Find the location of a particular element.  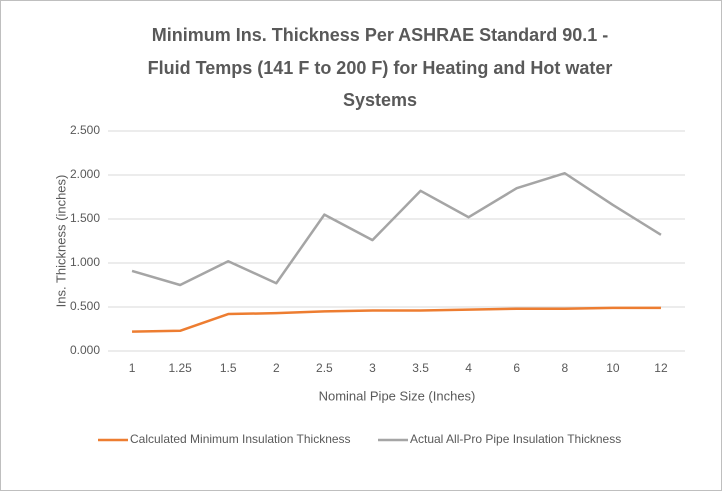

x-tick-label: 4 is located at coordinates (468, 368).